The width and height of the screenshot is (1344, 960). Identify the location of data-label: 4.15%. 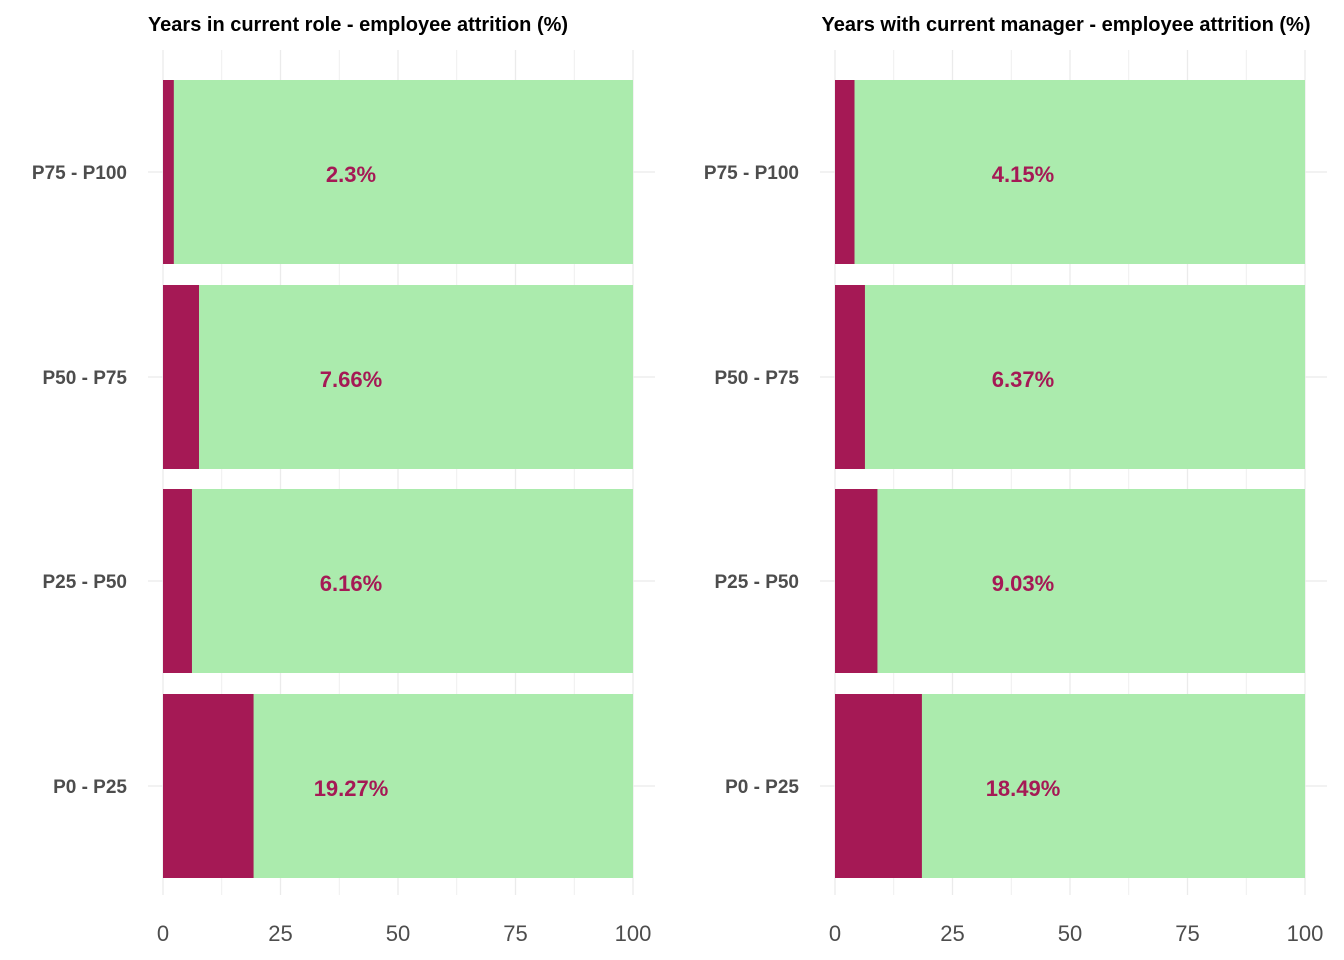
(1023, 174).